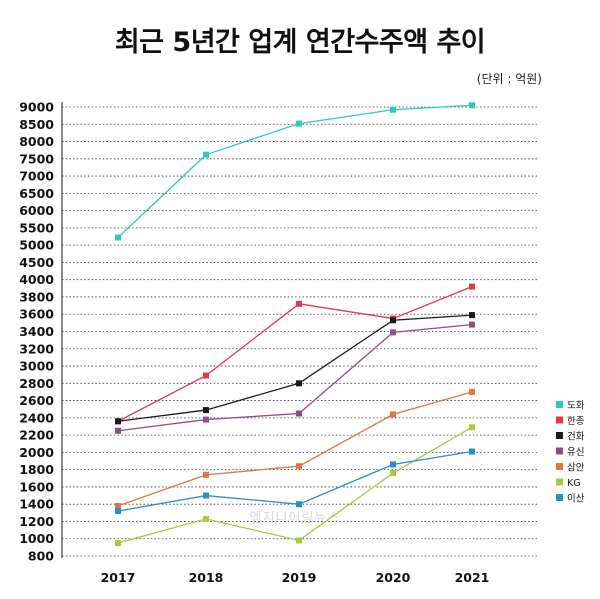 The height and width of the screenshot is (599, 600). I want to click on y-tick-label: 800, so click(41, 556).